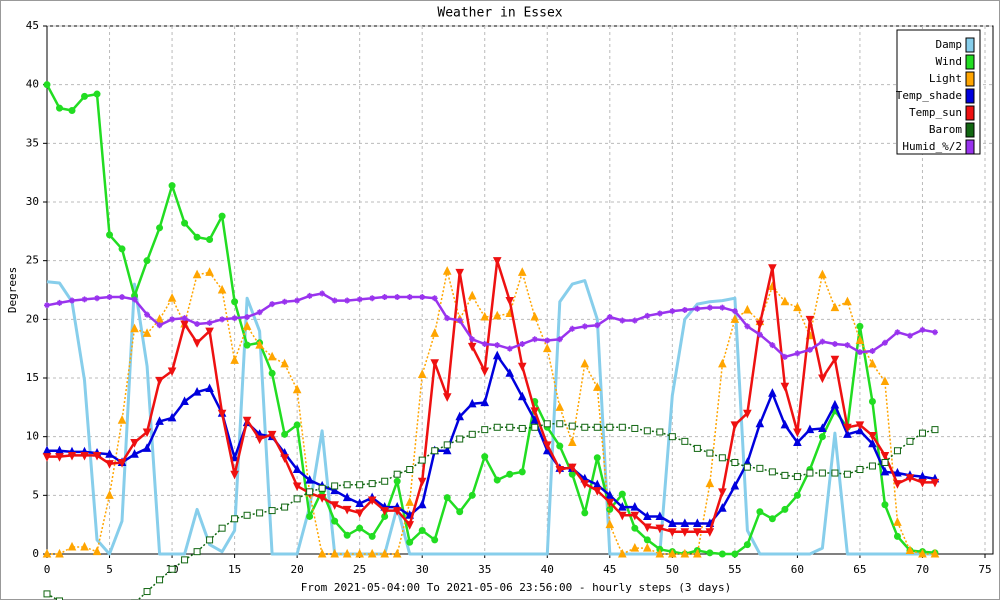 This screenshot has width=1000, height=600. Describe the element at coordinates (859, 569) in the screenshot. I see `x-tick-label: 65` at that location.